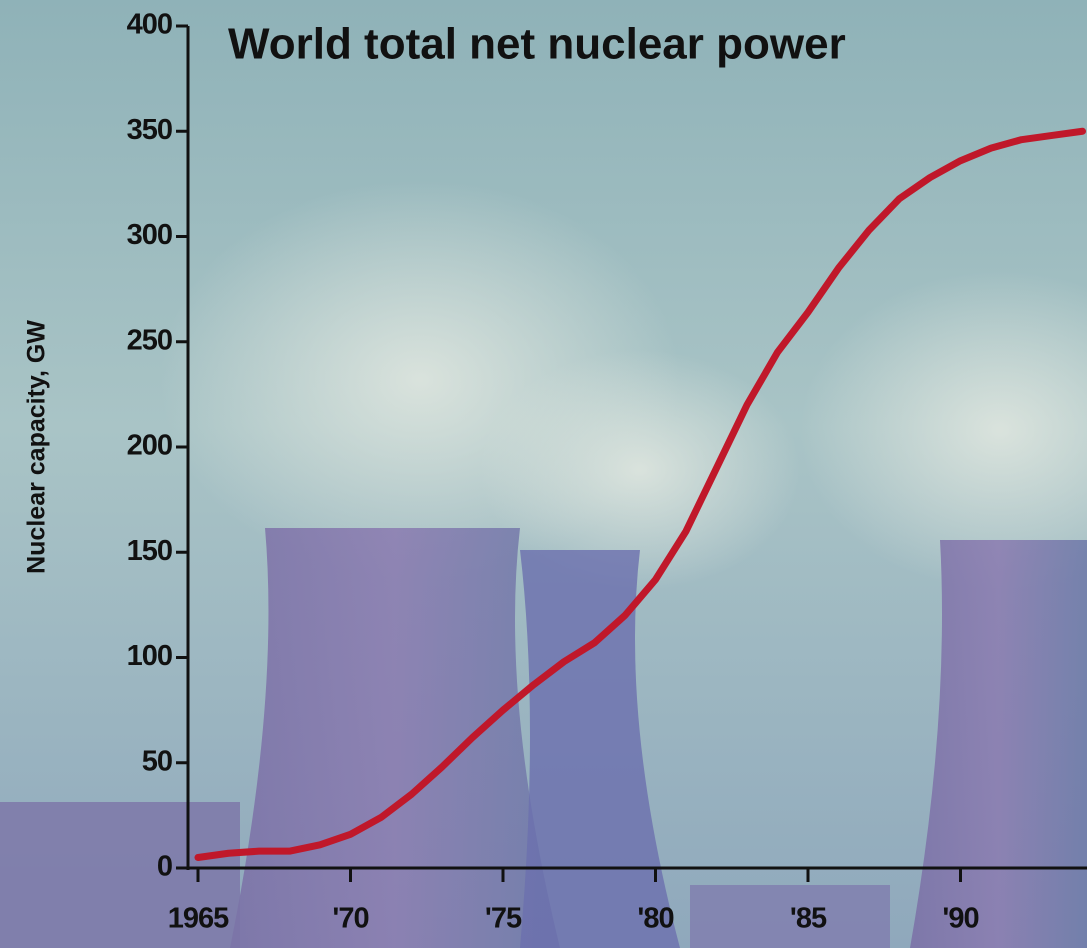 This screenshot has width=1087, height=948. I want to click on y-tick-label: 0, so click(164, 867).